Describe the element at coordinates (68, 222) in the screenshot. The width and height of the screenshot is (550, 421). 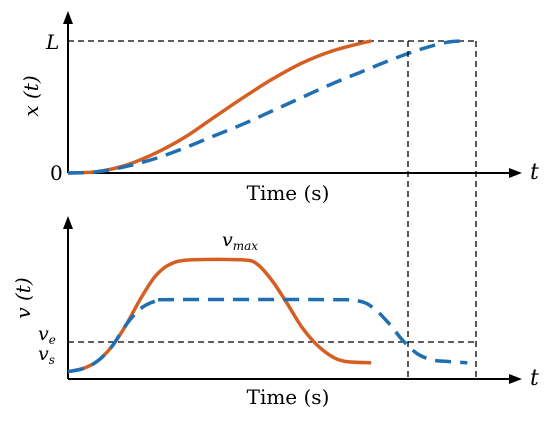
I see `v-plot-y-axis-arrow` at that location.